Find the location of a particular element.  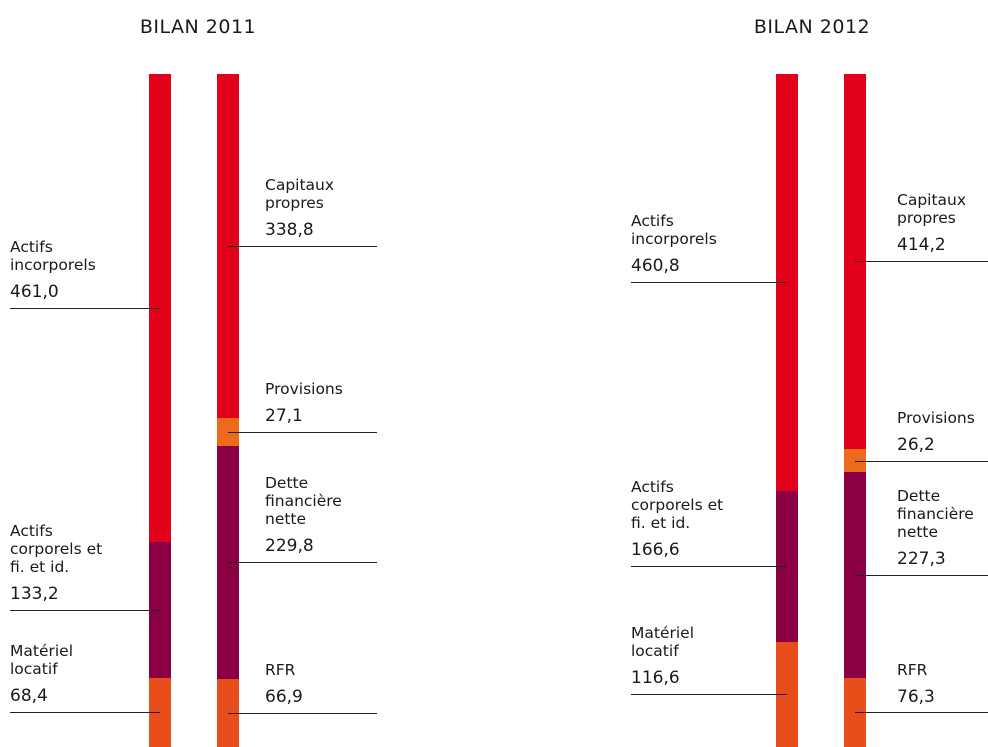

segment-value: 116,6 is located at coordinates (655, 678).